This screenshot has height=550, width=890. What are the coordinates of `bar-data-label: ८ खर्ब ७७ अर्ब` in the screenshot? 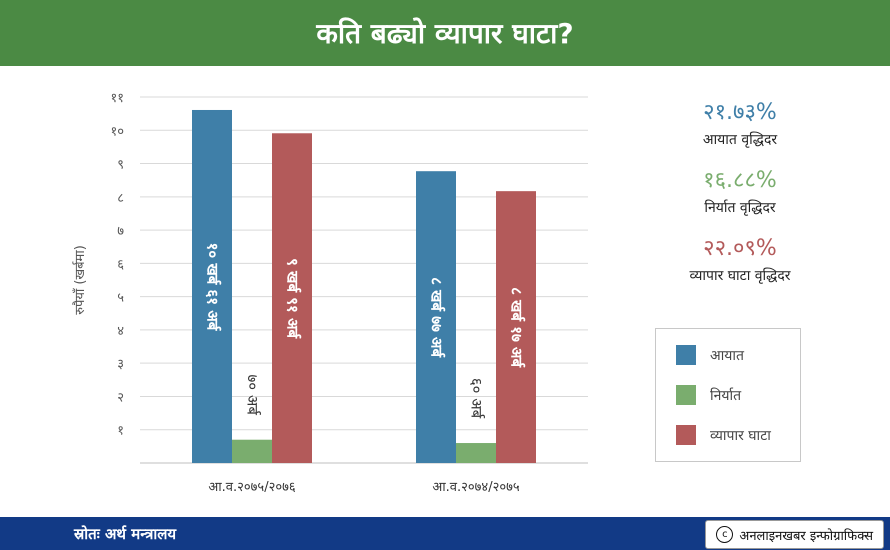 It's located at (437, 317).